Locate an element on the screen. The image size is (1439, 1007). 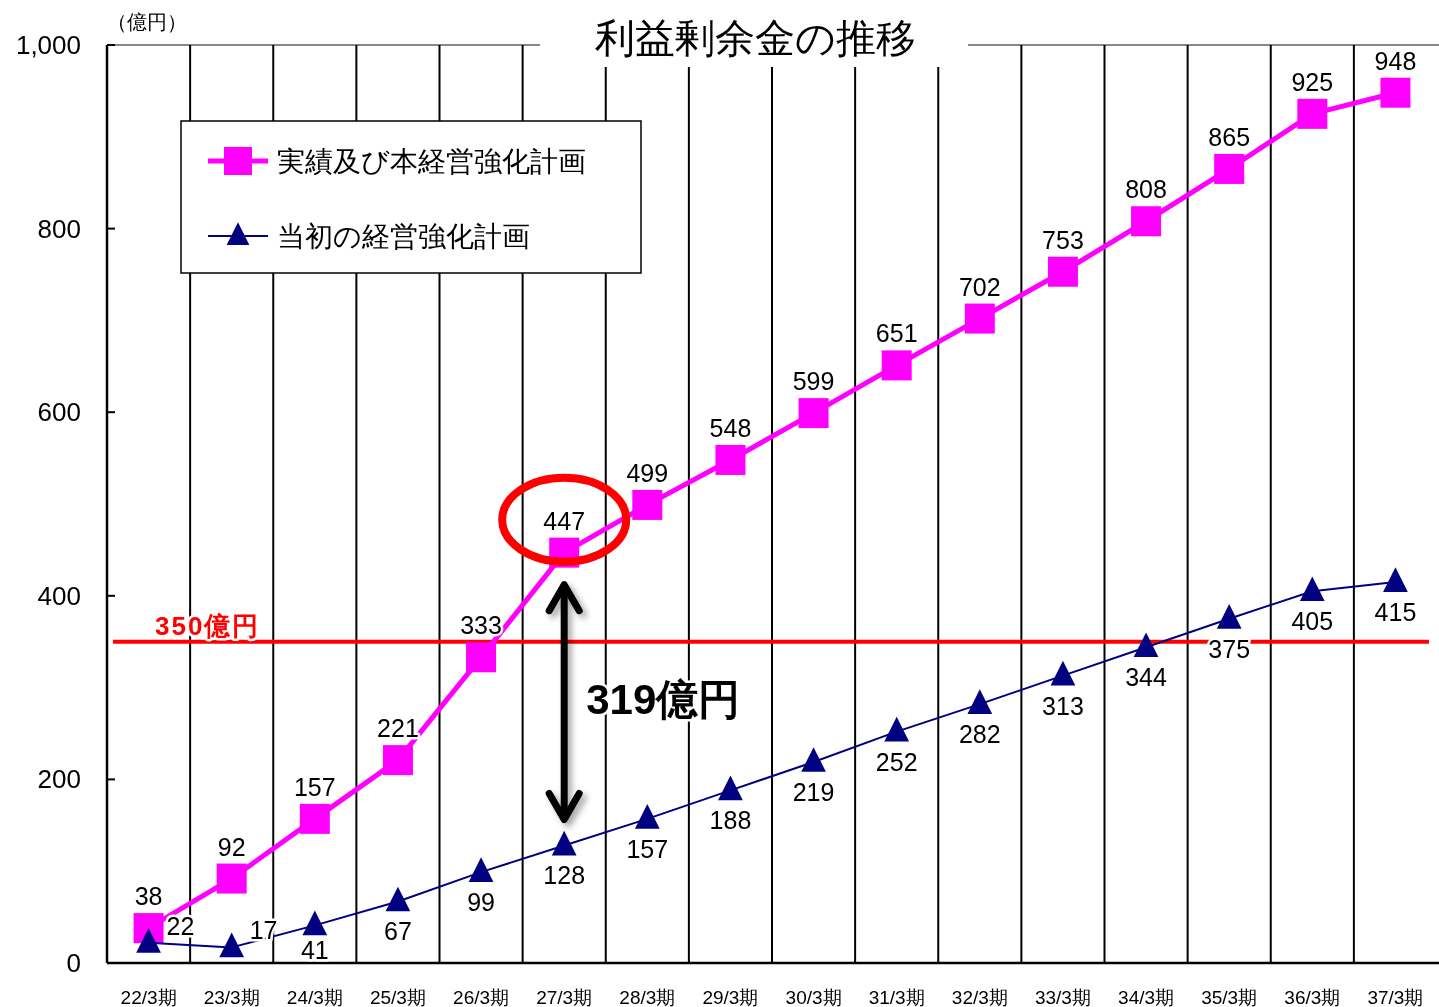
y-tick-label: 200 is located at coordinates (59, 779).